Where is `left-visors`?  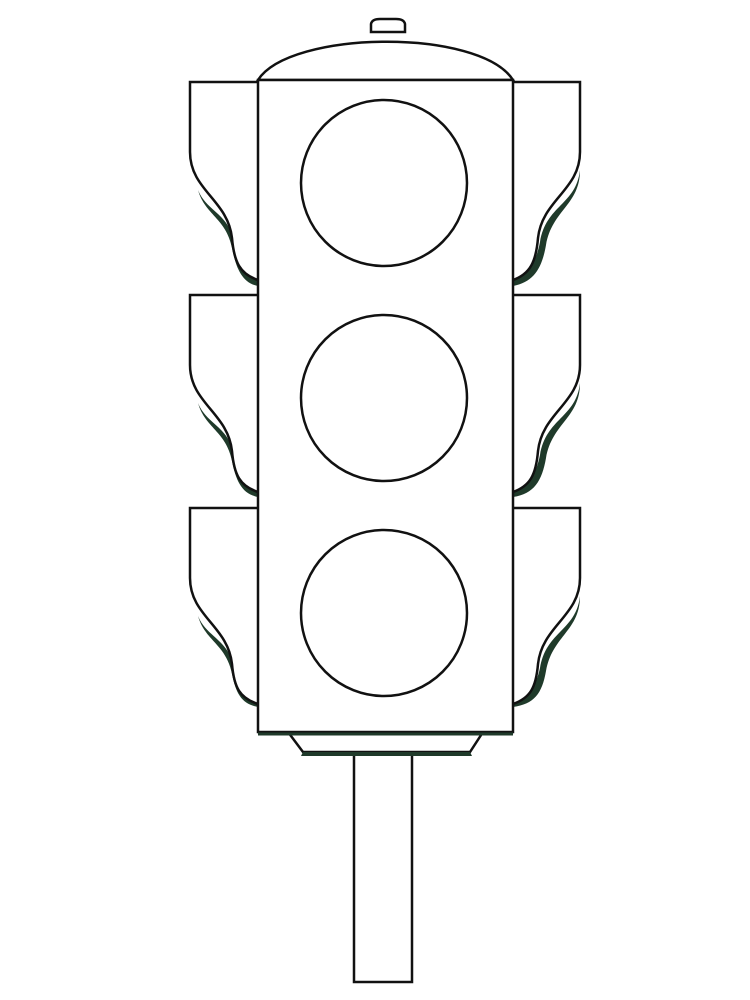
left-visors is located at coordinates (223, 393).